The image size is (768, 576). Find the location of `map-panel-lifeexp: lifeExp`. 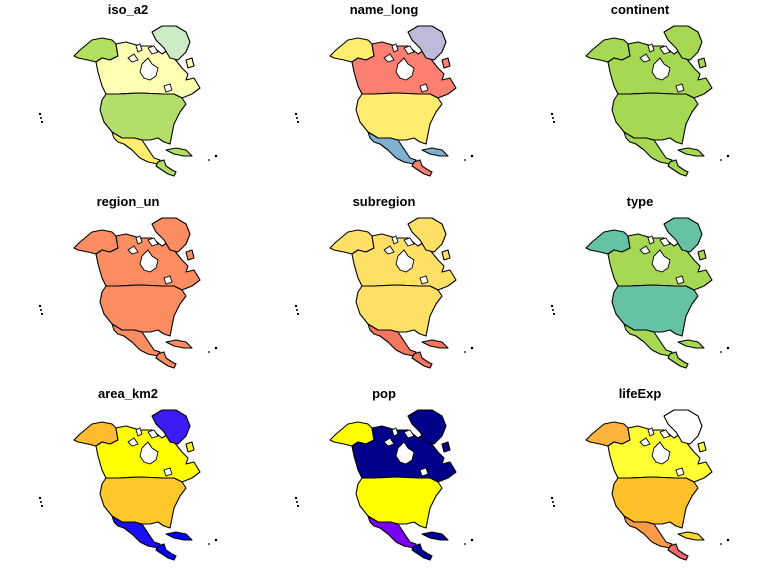

map-panel-lifeexp: lifeExp is located at coordinates (640, 480).